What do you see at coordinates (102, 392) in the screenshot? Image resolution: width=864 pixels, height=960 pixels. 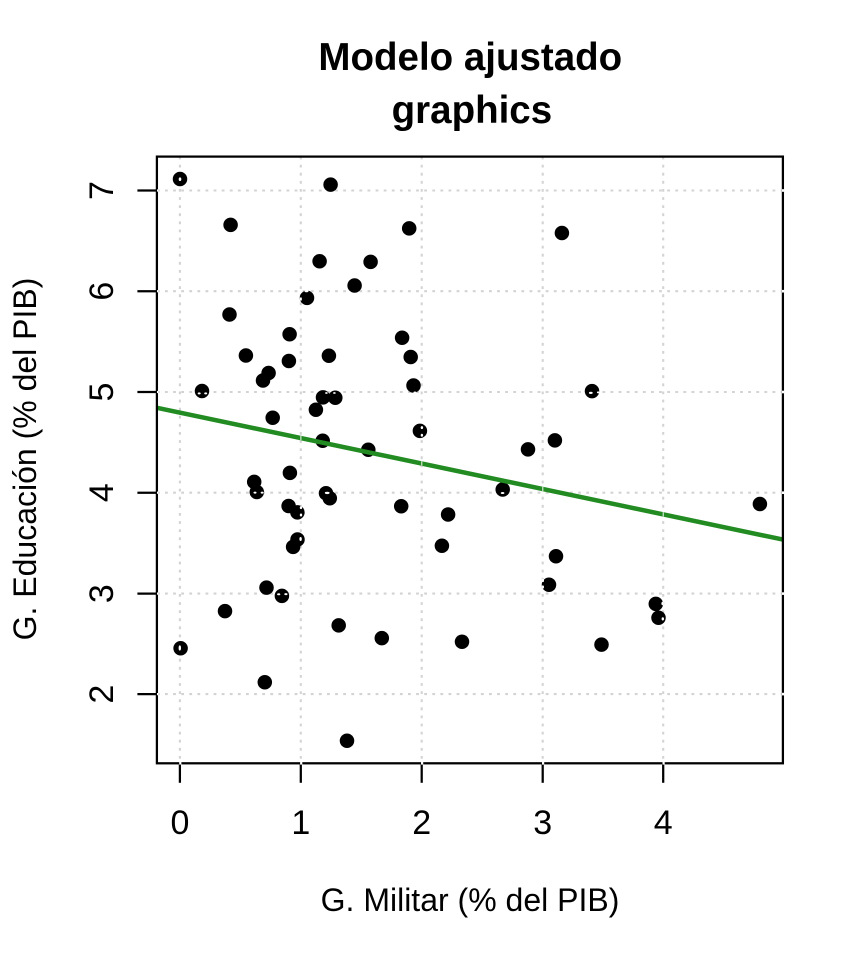 I see `svg-text: 5` at bounding box center [102, 392].